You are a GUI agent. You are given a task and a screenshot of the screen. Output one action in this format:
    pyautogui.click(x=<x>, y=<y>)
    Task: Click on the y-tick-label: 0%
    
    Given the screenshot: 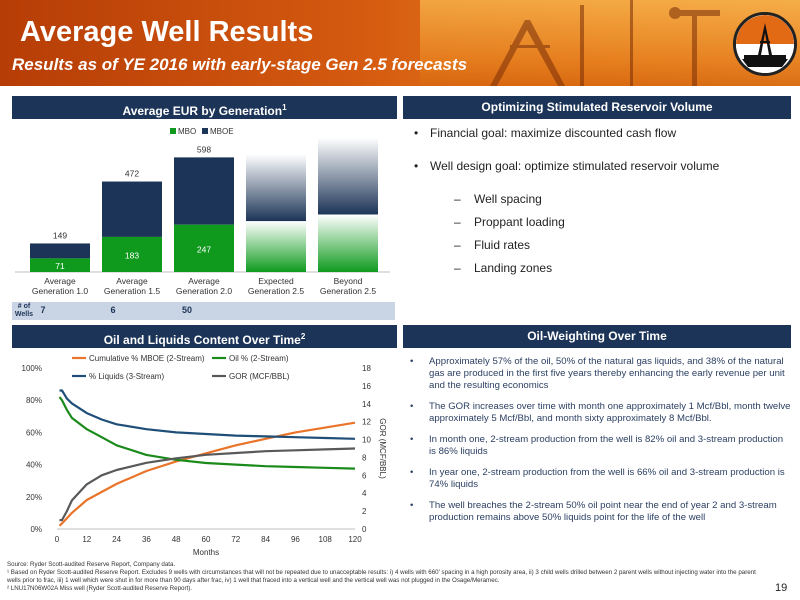 What is the action you would take?
    pyautogui.click(x=36, y=529)
    